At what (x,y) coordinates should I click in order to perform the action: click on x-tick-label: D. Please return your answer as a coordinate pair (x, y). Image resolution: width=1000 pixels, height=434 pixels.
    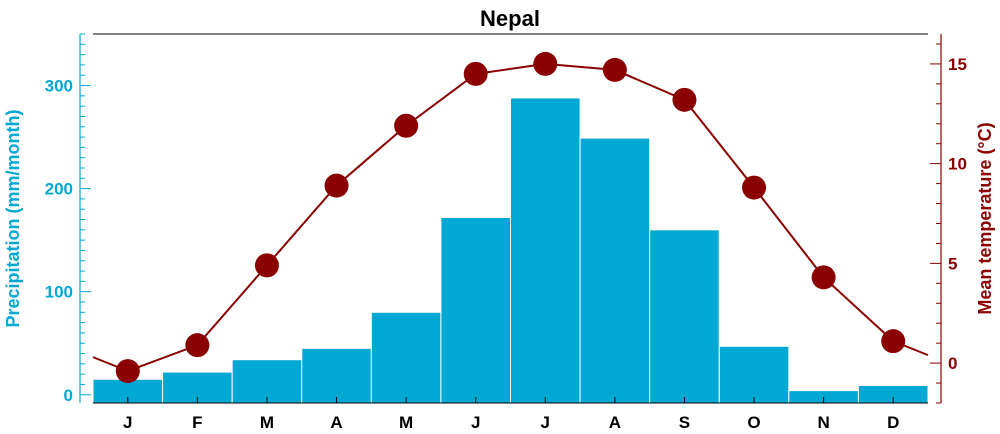
    Looking at the image, I should click on (893, 422).